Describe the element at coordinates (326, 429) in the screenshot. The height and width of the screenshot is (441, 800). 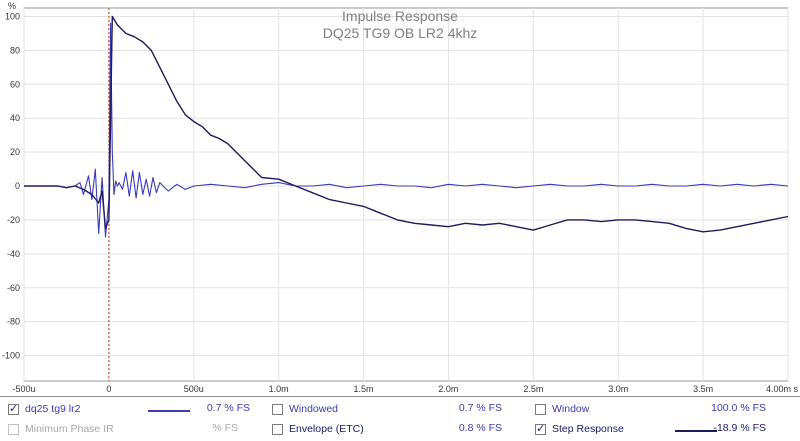
I see `envelope-label: Envelope (ETC)` at that location.